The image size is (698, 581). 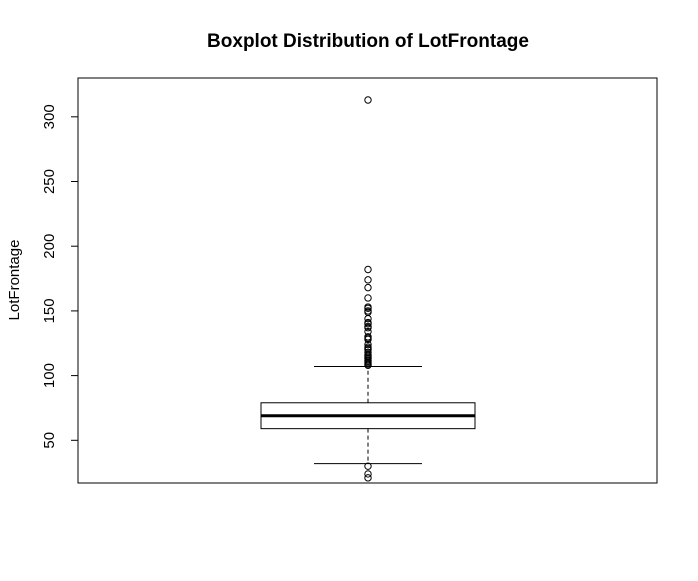 I want to click on y-axis-label: LotFrontage, so click(x=14, y=280).